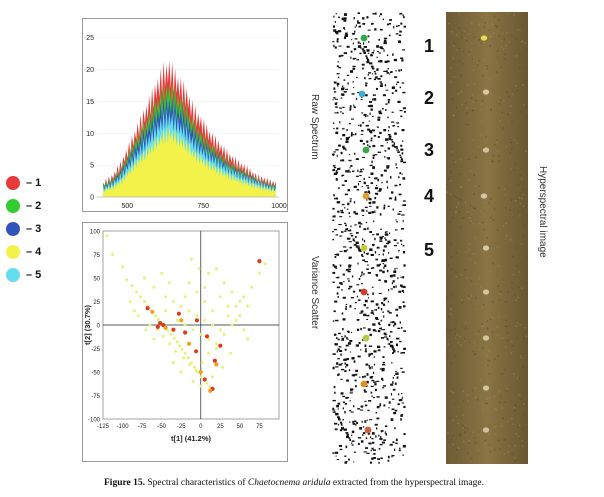 The height and width of the screenshot is (497, 604). I want to click on scatter-y-tick-label: -25, so click(95, 350).